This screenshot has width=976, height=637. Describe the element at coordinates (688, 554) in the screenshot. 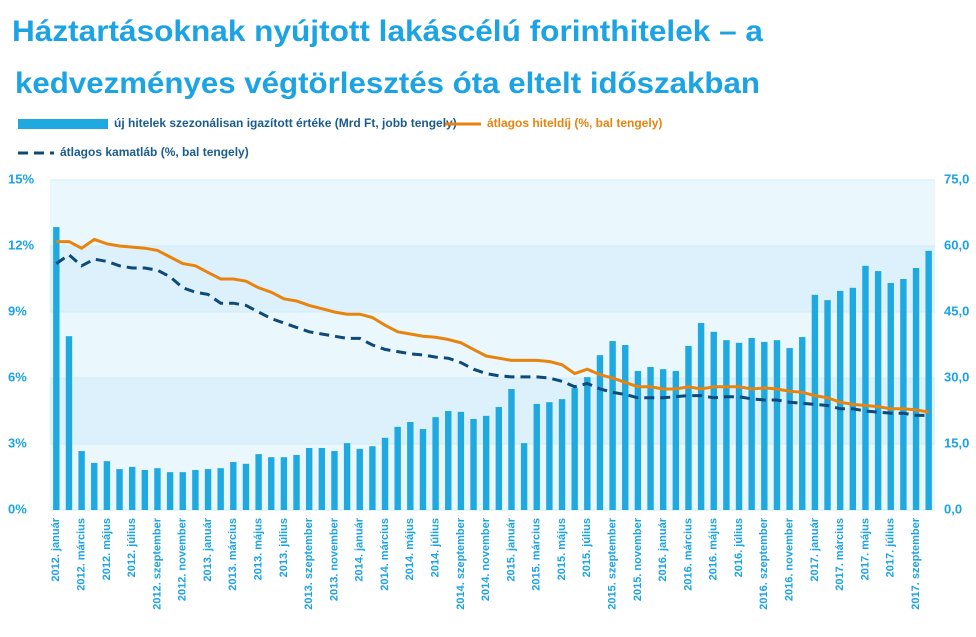

I see `x-tick-label: 2016. március` at that location.